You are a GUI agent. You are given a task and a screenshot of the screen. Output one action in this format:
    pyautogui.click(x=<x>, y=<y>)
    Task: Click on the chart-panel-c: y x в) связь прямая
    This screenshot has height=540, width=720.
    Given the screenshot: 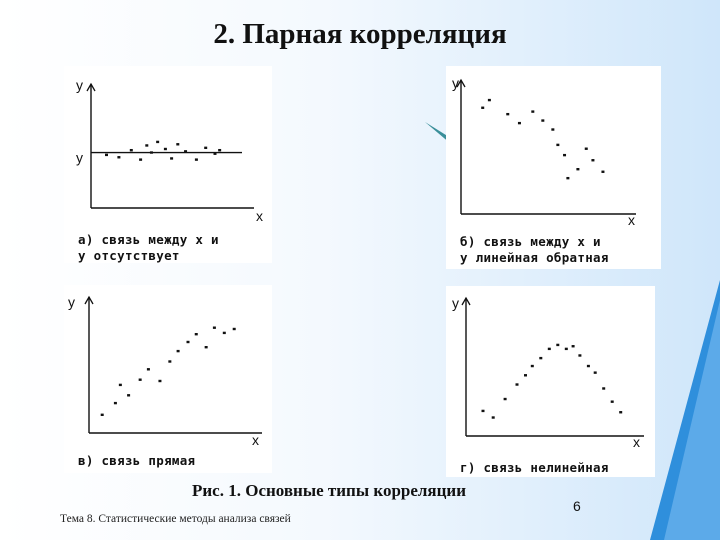 What is the action you would take?
    pyautogui.click(x=168, y=379)
    